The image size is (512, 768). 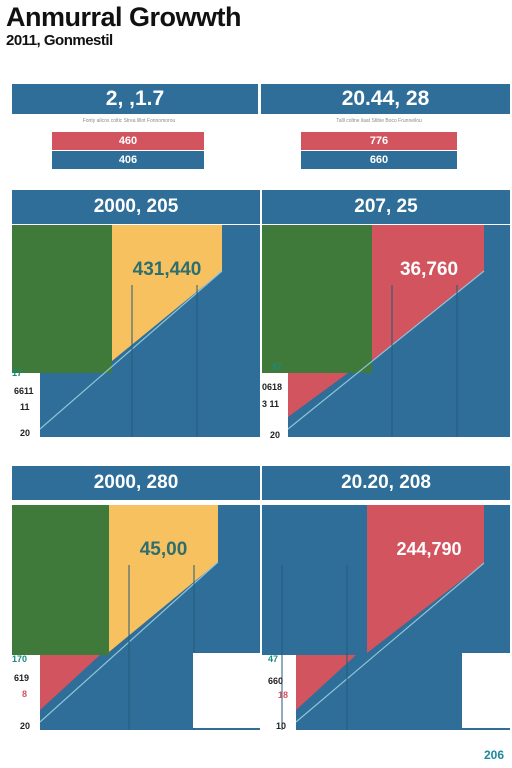 I want to click on chart-1-trend-line, so click(x=131, y=350).